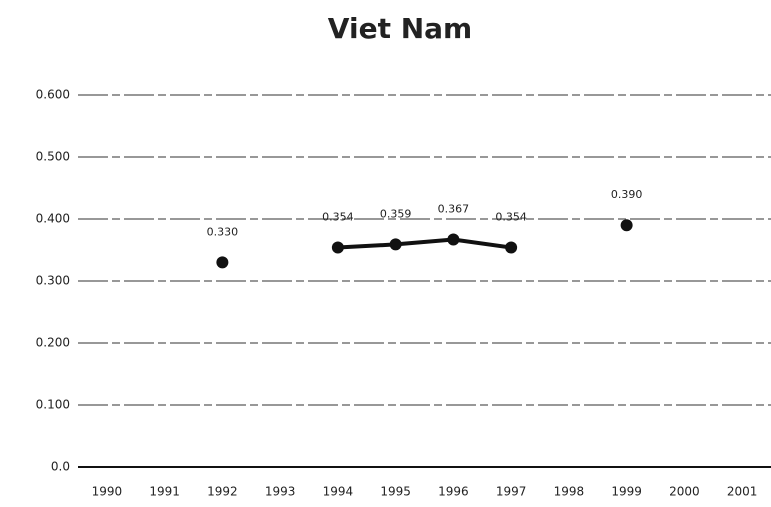 This screenshot has height=507, width=771. Describe the element at coordinates (53, 343) in the screenshot. I see `y-tick-label: 0.200` at that location.